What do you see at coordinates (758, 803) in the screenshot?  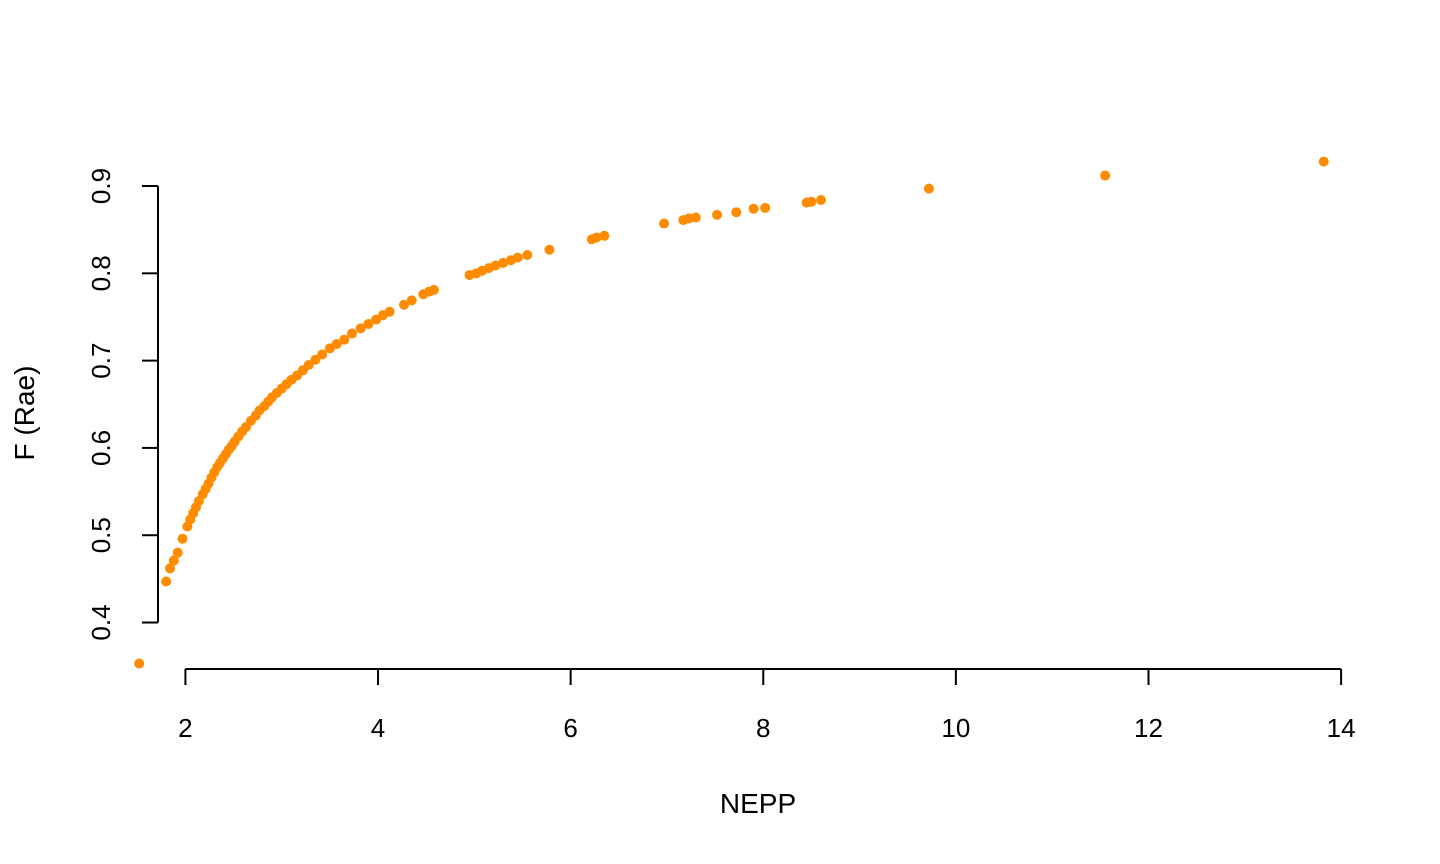 I see `x-axis-title: NEPP` at bounding box center [758, 803].